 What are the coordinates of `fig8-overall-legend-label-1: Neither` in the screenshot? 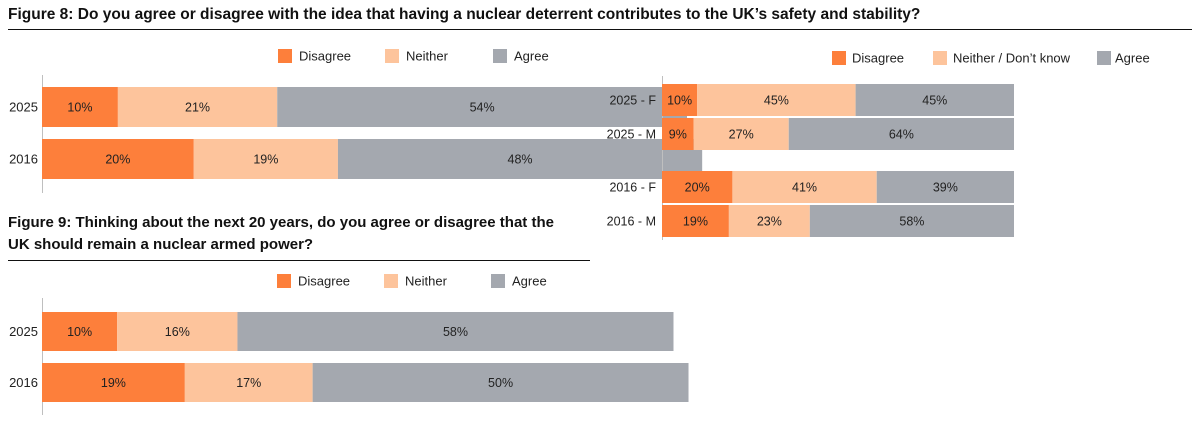 It's located at (427, 56).